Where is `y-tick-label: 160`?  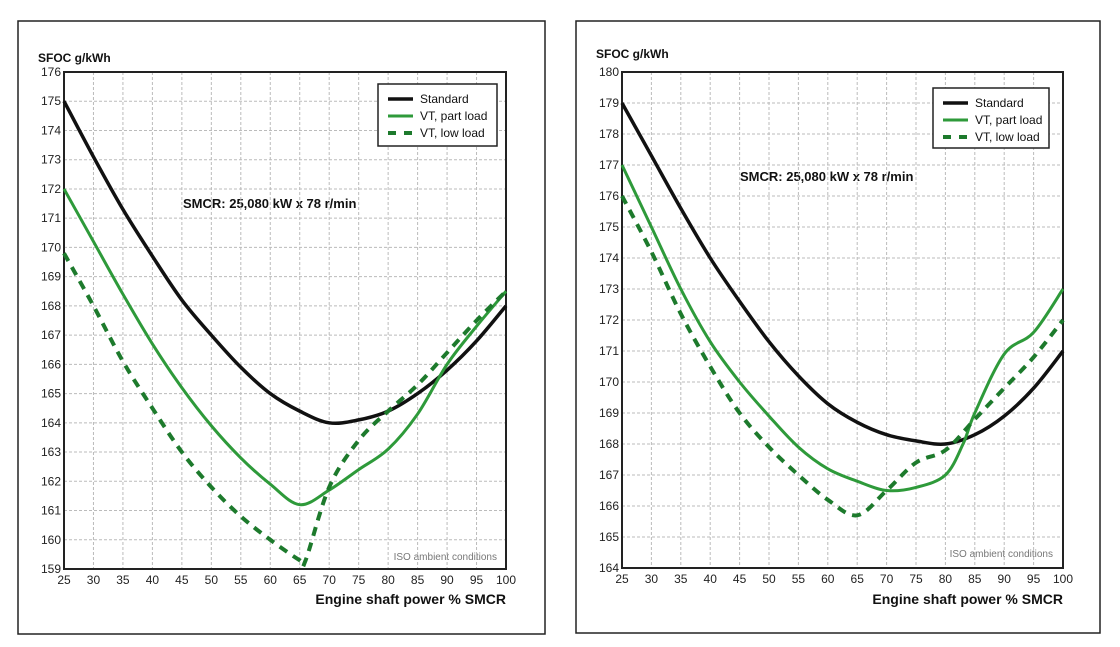
y-tick-label: 160 is located at coordinates (51, 540).